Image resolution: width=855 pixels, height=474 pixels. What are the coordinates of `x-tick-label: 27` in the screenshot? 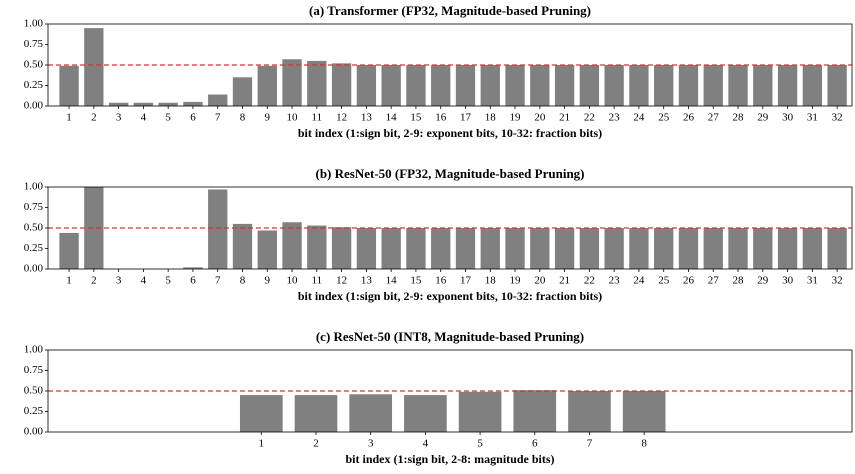 It's located at (714, 118).